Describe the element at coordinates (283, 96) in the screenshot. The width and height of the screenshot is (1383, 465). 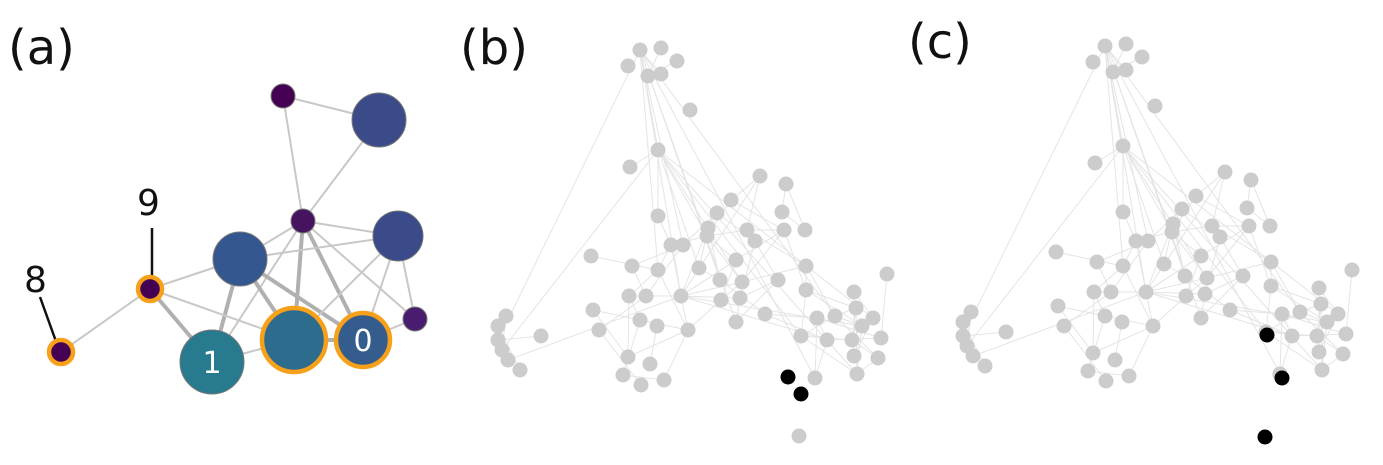
I see `node-top-small` at that location.